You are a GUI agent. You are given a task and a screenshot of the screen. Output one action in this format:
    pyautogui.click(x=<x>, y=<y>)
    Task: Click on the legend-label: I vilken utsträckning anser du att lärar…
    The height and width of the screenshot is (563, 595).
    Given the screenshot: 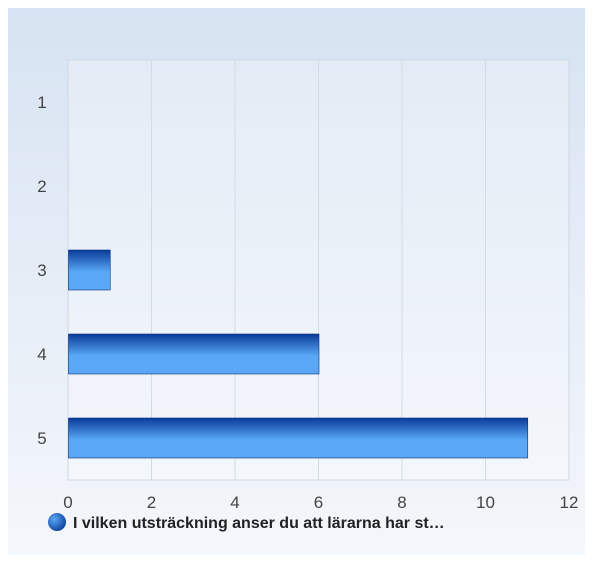 What is the action you would take?
    pyautogui.click(x=259, y=523)
    